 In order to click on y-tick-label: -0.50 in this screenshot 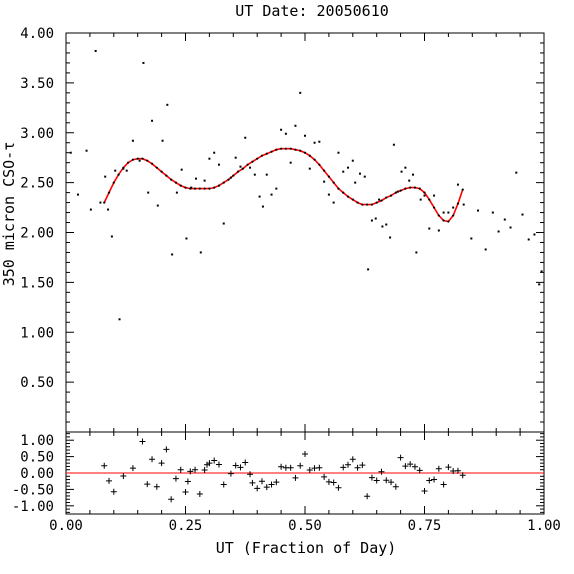, I will do `click(33, 490)`.